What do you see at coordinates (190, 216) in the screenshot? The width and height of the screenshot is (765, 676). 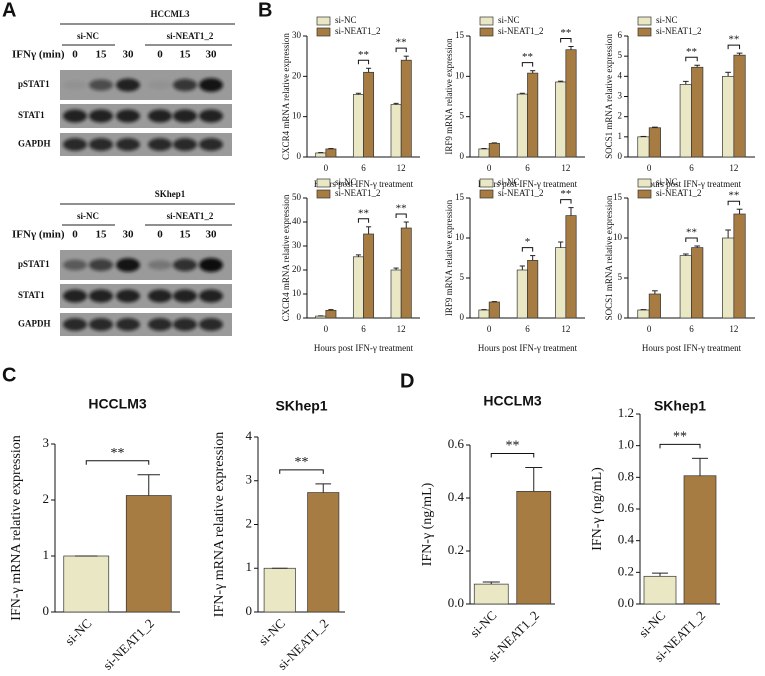 I see `group-label: si-NEAT1_2` at bounding box center [190, 216].